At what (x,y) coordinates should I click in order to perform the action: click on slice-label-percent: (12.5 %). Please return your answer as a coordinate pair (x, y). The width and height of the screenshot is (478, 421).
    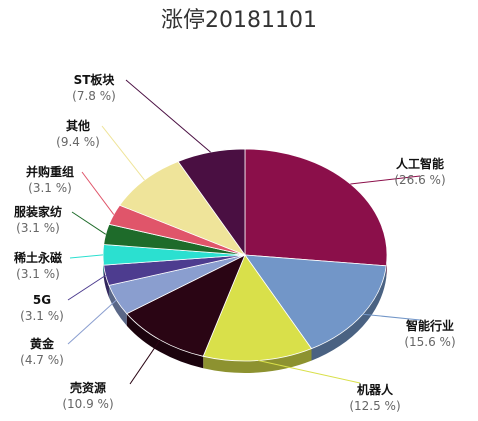
    Looking at the image, I should click on (374, 406).